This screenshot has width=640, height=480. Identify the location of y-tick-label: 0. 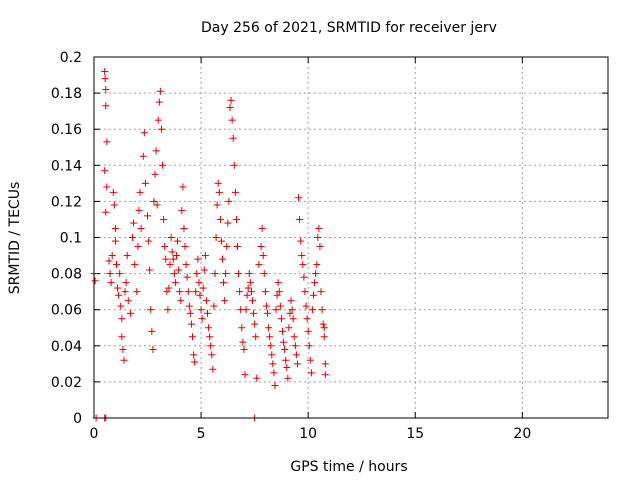
(77, 419).